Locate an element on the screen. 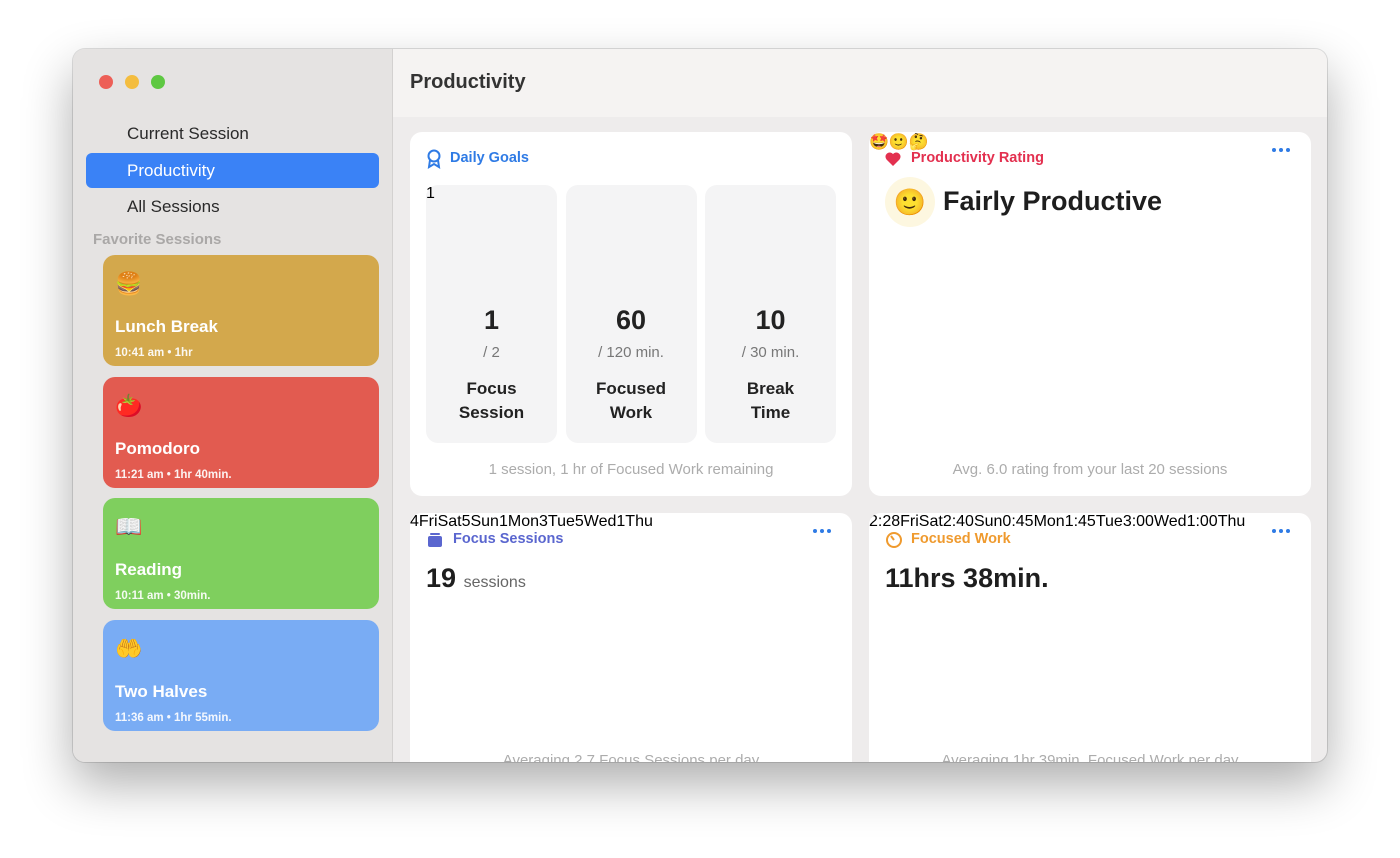 The width and height of the screenshot is (1400, 858). goal-target: / 120 min. is located at coordinates (631, 352).